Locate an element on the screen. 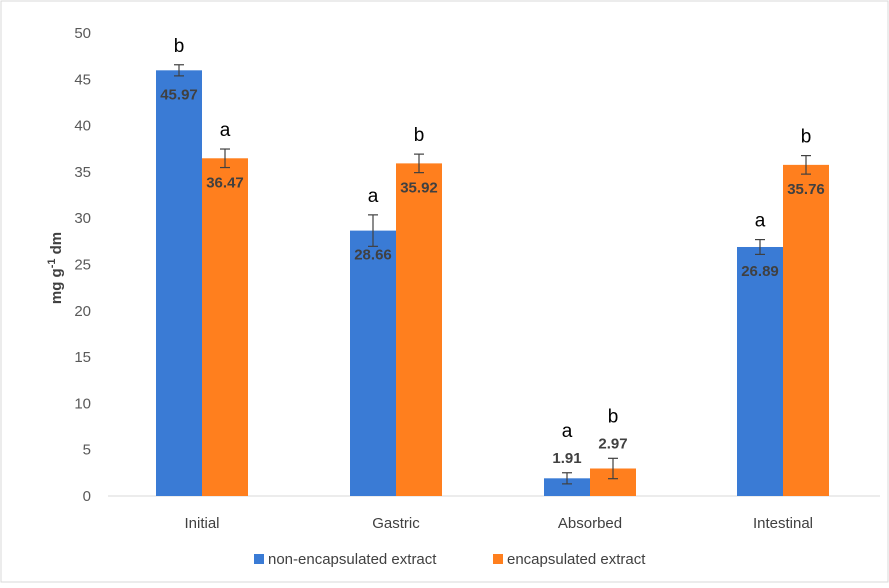  y-axis-label-sup: -1 is located at coordinates (52, 264).